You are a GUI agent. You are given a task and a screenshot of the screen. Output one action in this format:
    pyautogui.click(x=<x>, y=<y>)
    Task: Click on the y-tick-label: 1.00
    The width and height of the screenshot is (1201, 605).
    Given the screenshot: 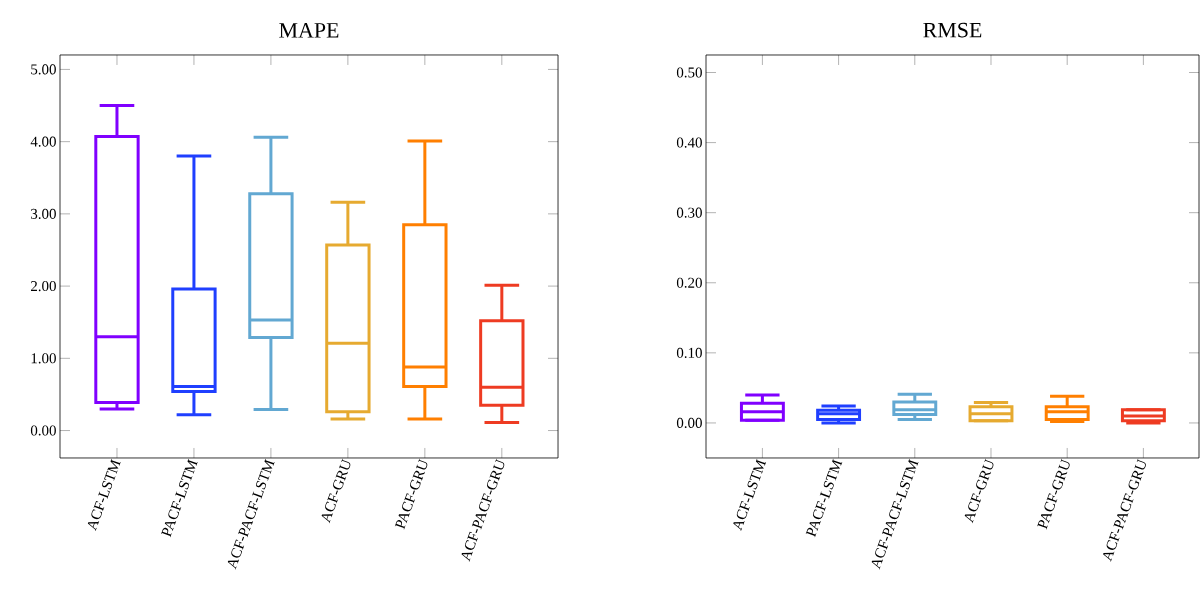 What is the action you would take?
    pyautogui.click(x=43, y=358)
    